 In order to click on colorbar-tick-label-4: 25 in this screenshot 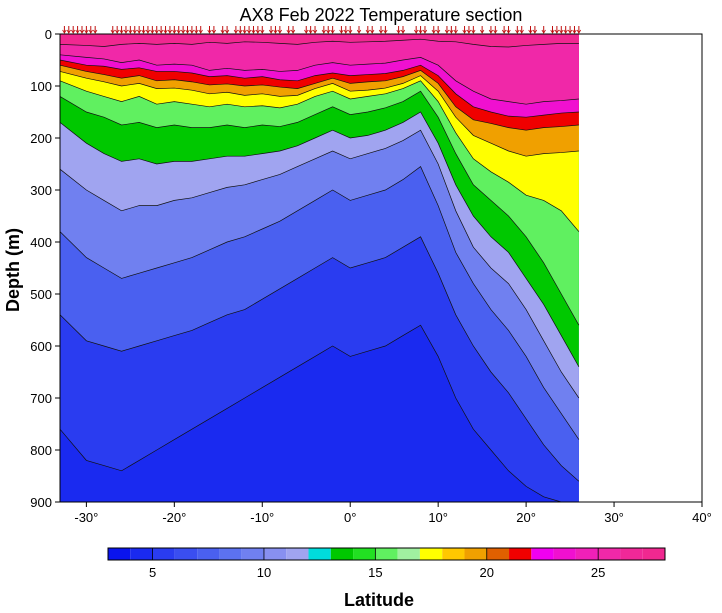, I will do `click(598, 572)`.